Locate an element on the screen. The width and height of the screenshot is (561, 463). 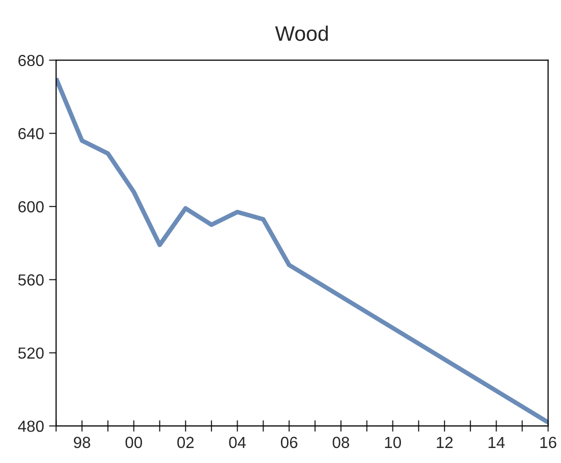
x-tick-label: 02 is located at coordinates (185, 442).